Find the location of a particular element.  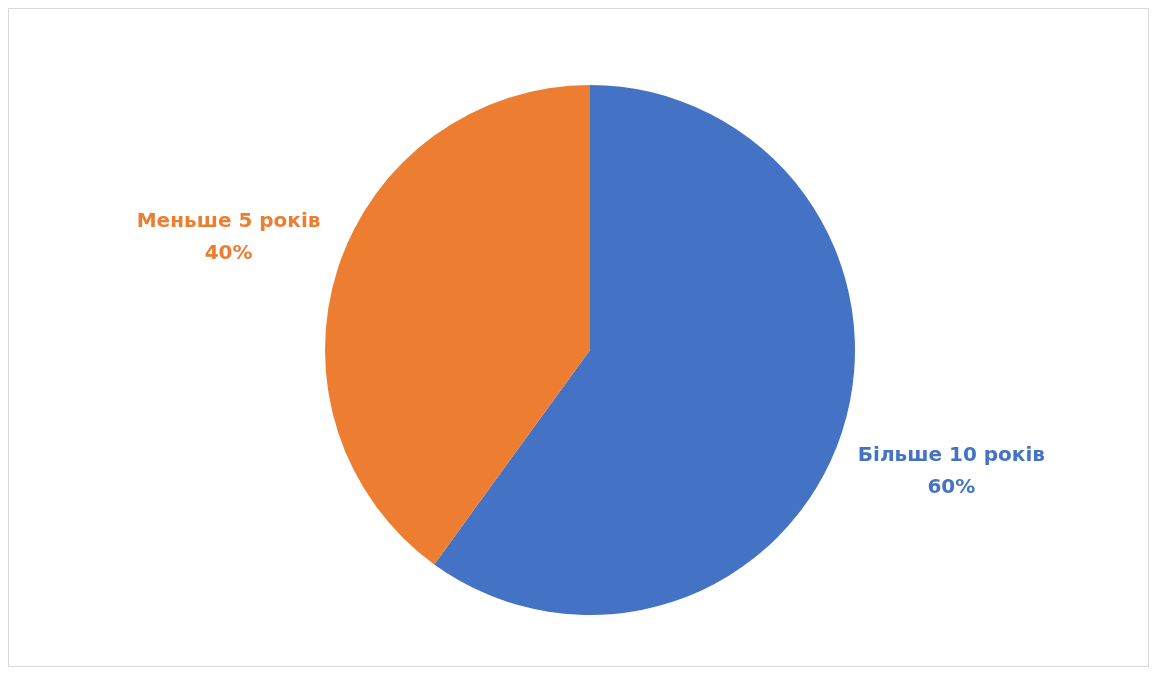

data-label: 60% is located at coordinates (951, 486).